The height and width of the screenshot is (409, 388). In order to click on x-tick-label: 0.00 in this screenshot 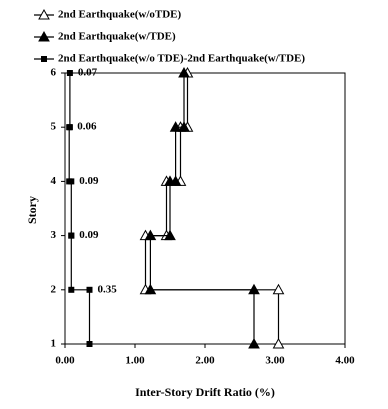, I will do `click(65, 361)`.